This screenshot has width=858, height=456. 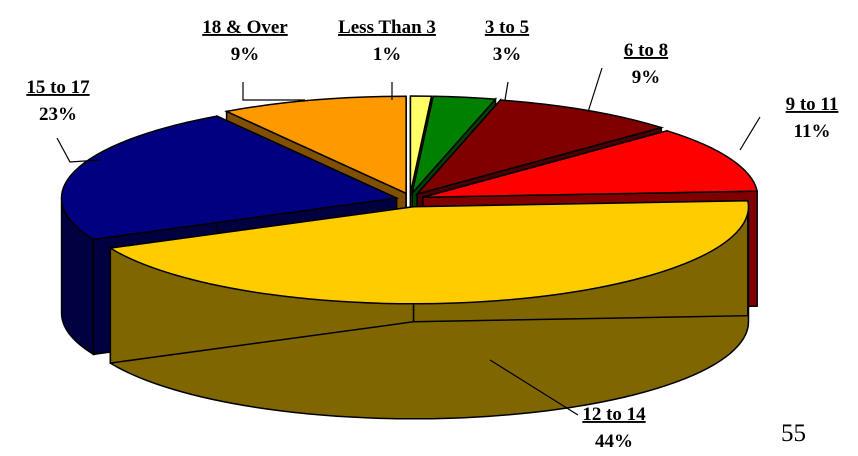 I want to click on slice-label-category: 6 to 8, so click(x=646, y=50).